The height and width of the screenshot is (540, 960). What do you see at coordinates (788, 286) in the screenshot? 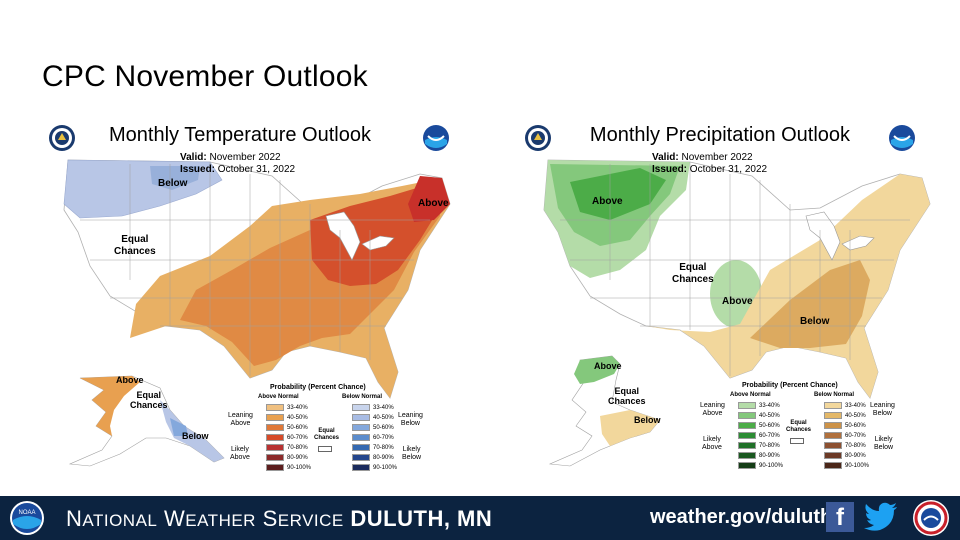
I see `precip-below-lean-region` at bounding box center [788, 286].